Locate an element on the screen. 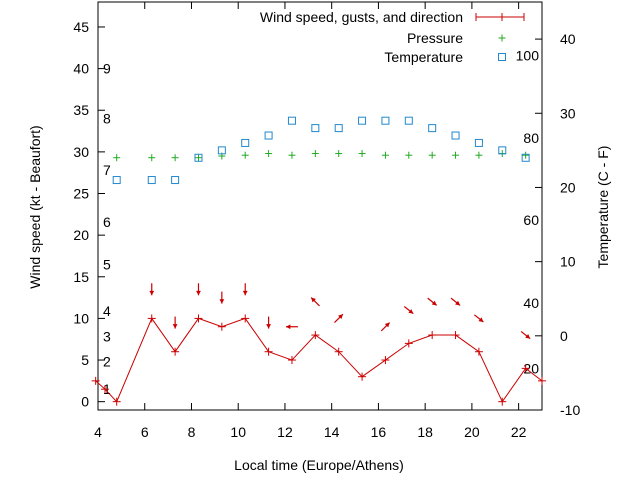  wind-speed-line is located at coordinates (319, 360).